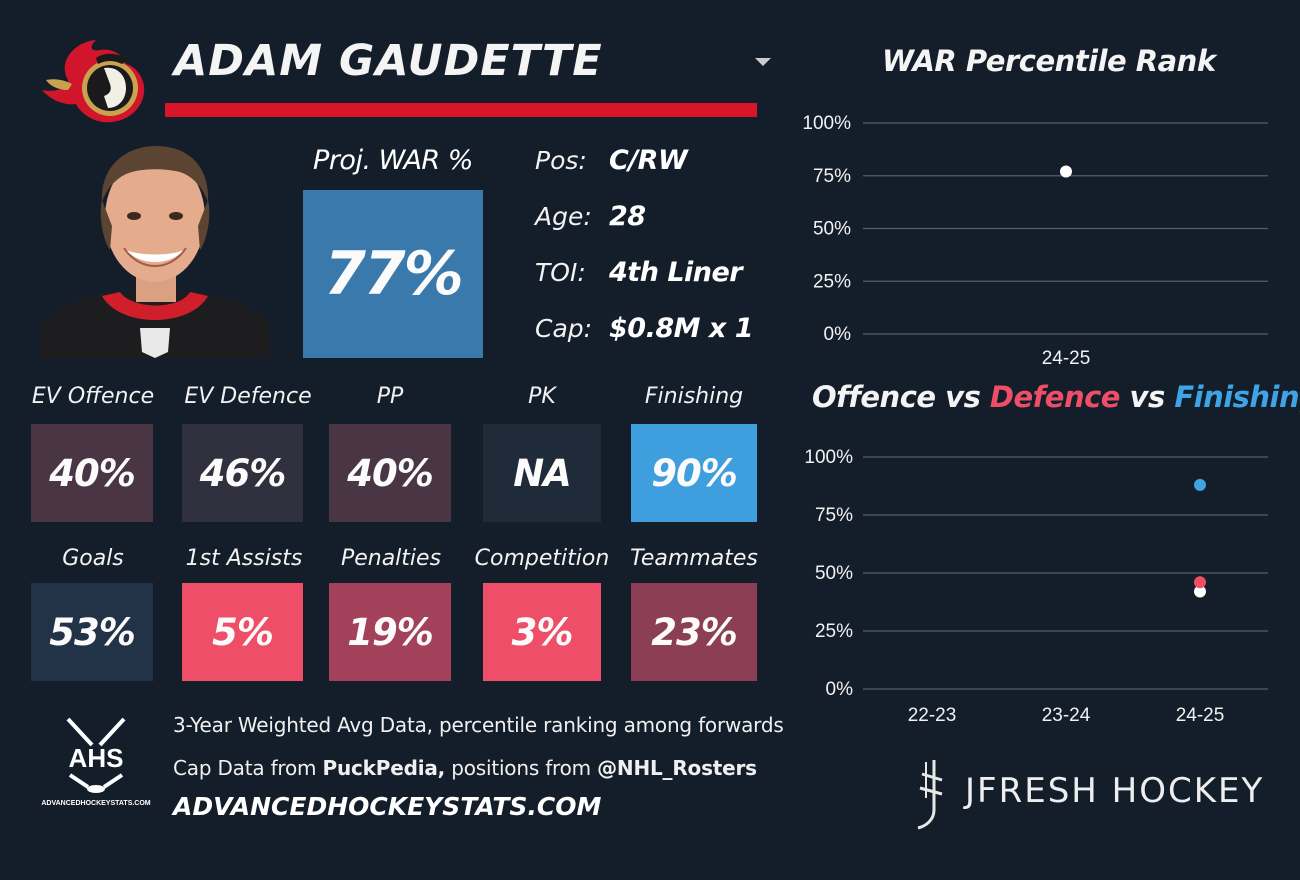 This screenshot has width=1300, height=880. Describe the element at coordinates (93, 396) in the screenshot. I see `ev-offence-label: EV Offence` at that location.